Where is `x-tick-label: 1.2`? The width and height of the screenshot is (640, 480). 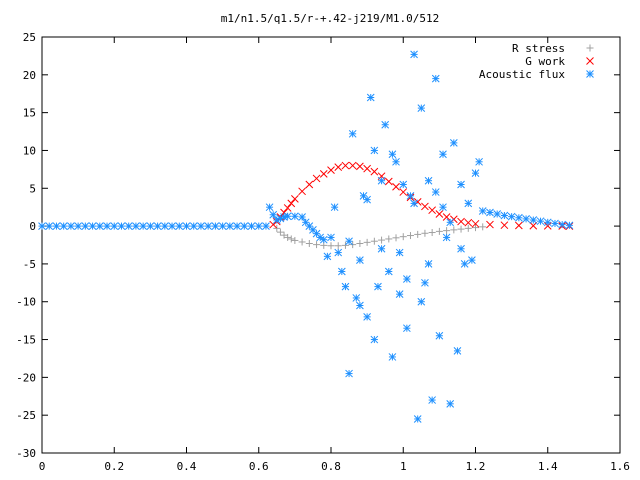
x-tick-label: 1.2 is located at coordinates (476, 466).